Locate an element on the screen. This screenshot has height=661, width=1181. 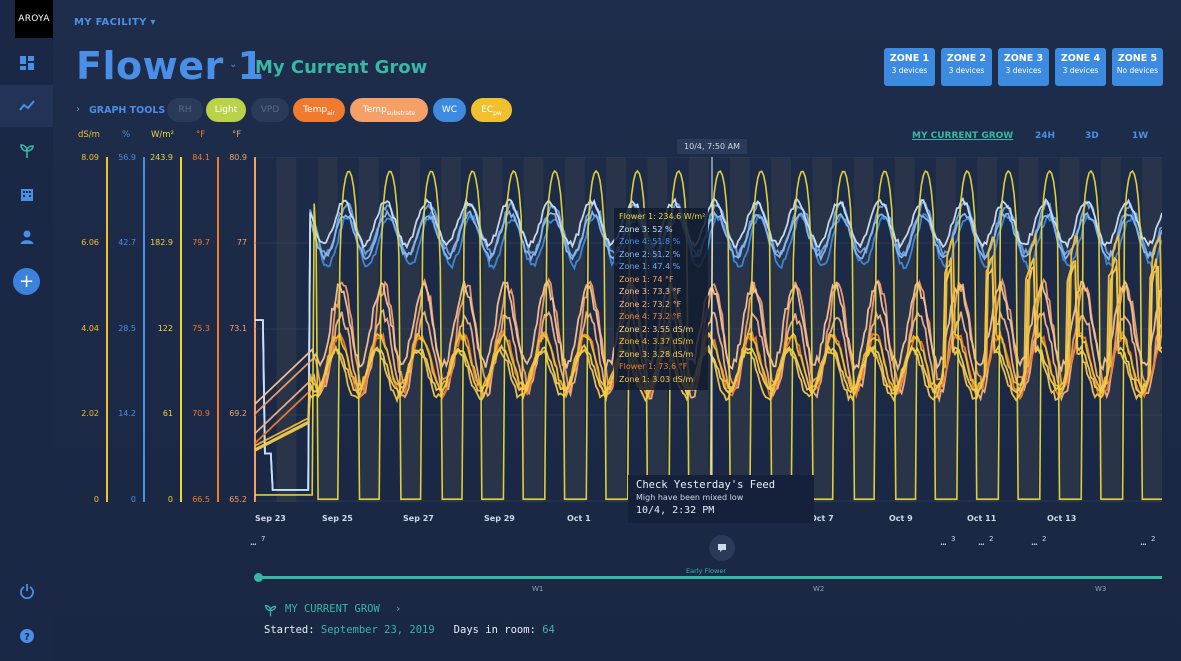
toggle-sub: pw is located at coordinates (497, 113).